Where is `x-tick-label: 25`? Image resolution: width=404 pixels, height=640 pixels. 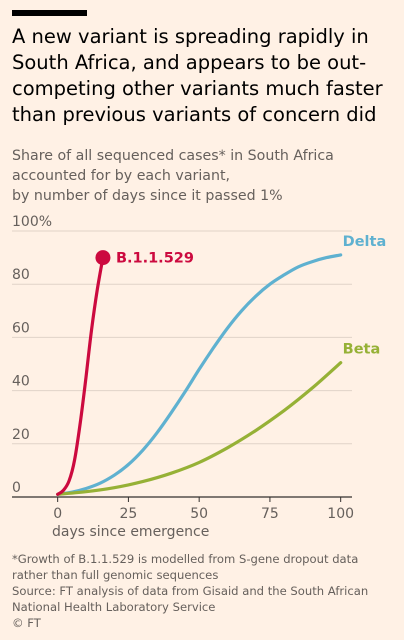
x-tick-label: 25 is located at coordinates (129, 514).